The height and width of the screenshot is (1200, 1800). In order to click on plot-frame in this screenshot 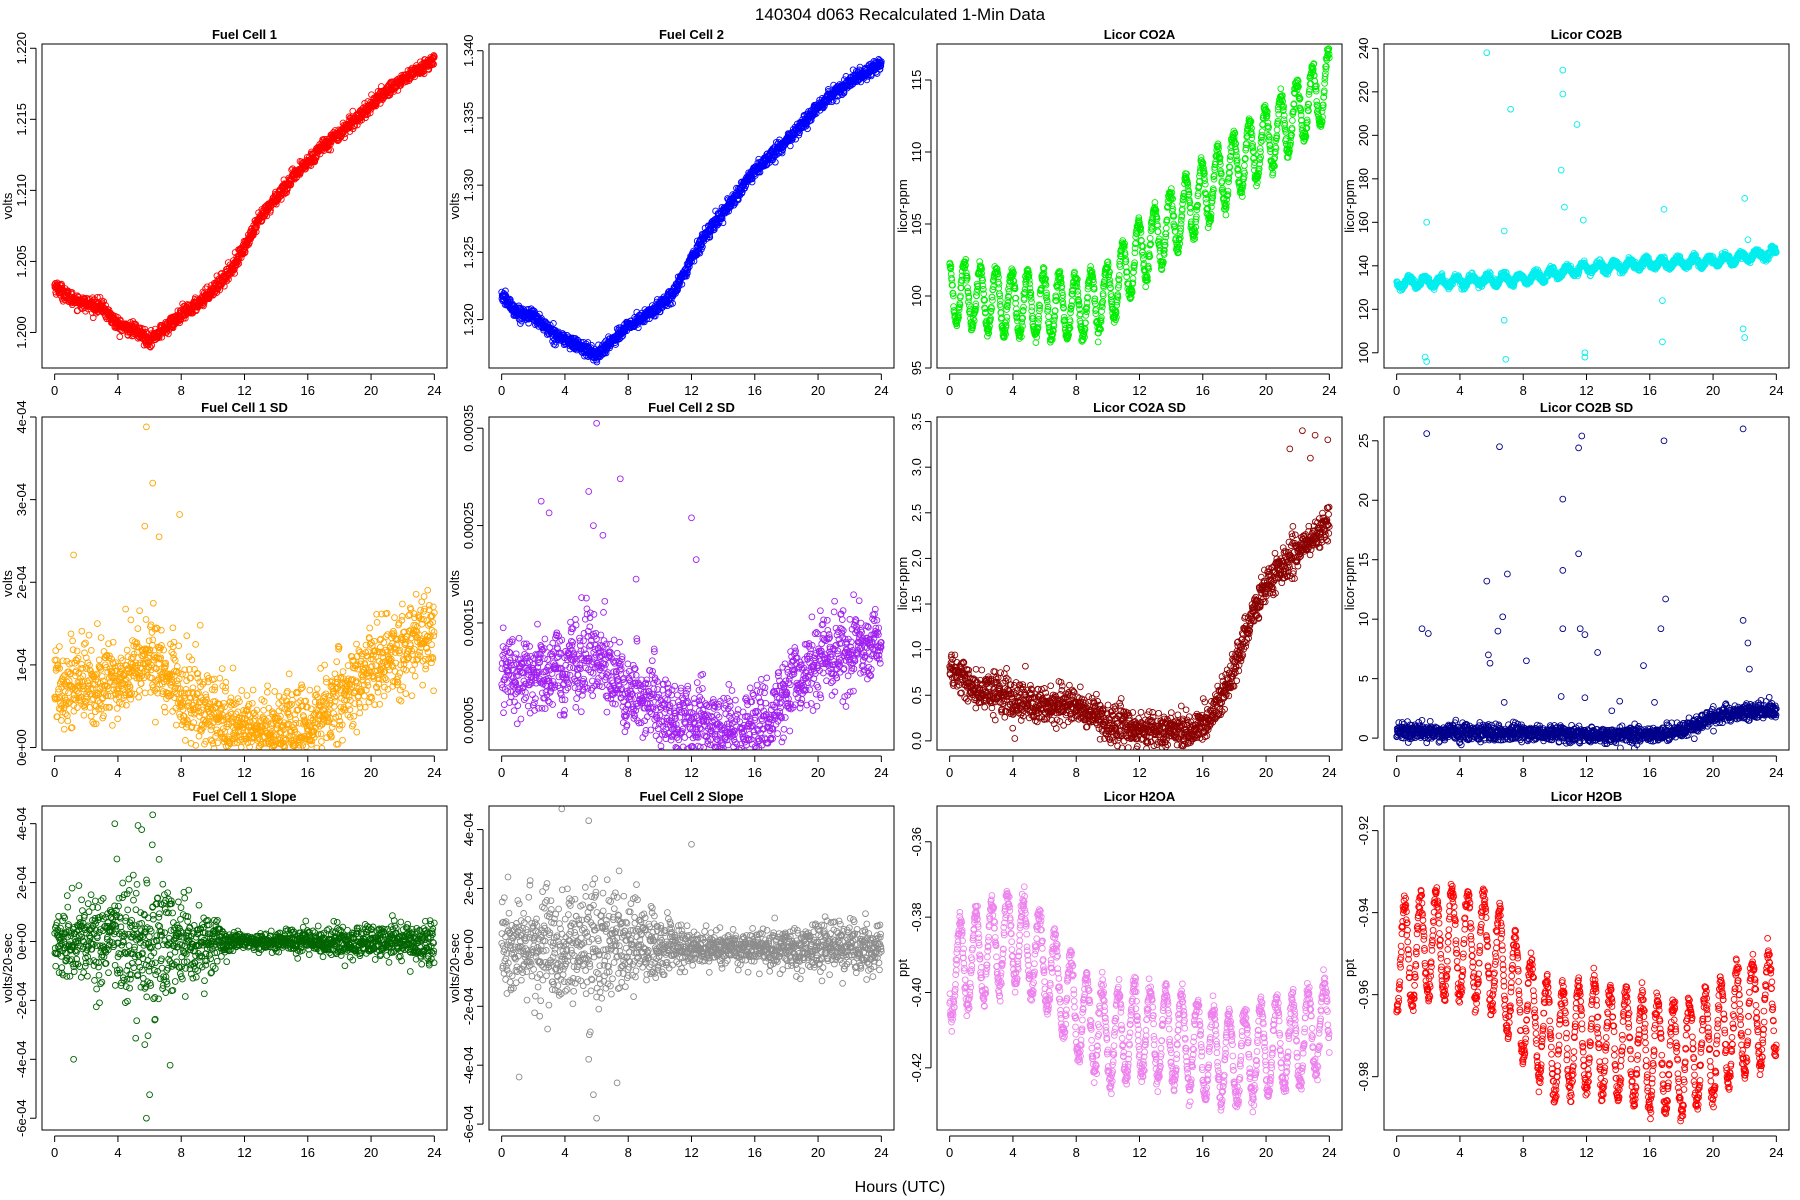, I will do `click(244, 206)`.